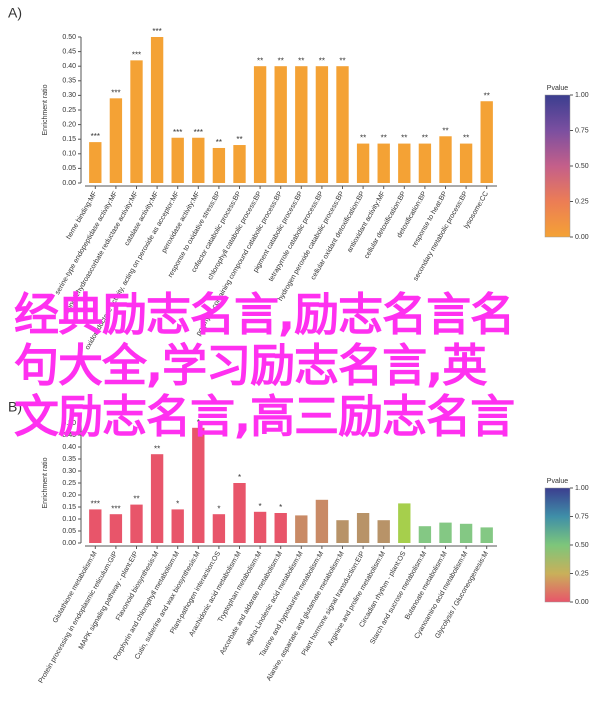  What do you see at coordinates (264, 314) in the screenshot?
I see `overlay-text: 经典励志名言,励志名言名` at bounding box center [264, 314].